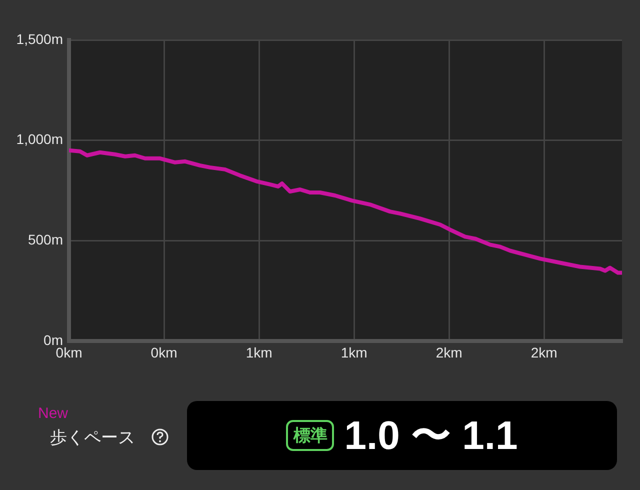 Image resolution: width=640 pixels, height=490 pixels. I want to click on y-tick-label: 500m, so click(45, 240).